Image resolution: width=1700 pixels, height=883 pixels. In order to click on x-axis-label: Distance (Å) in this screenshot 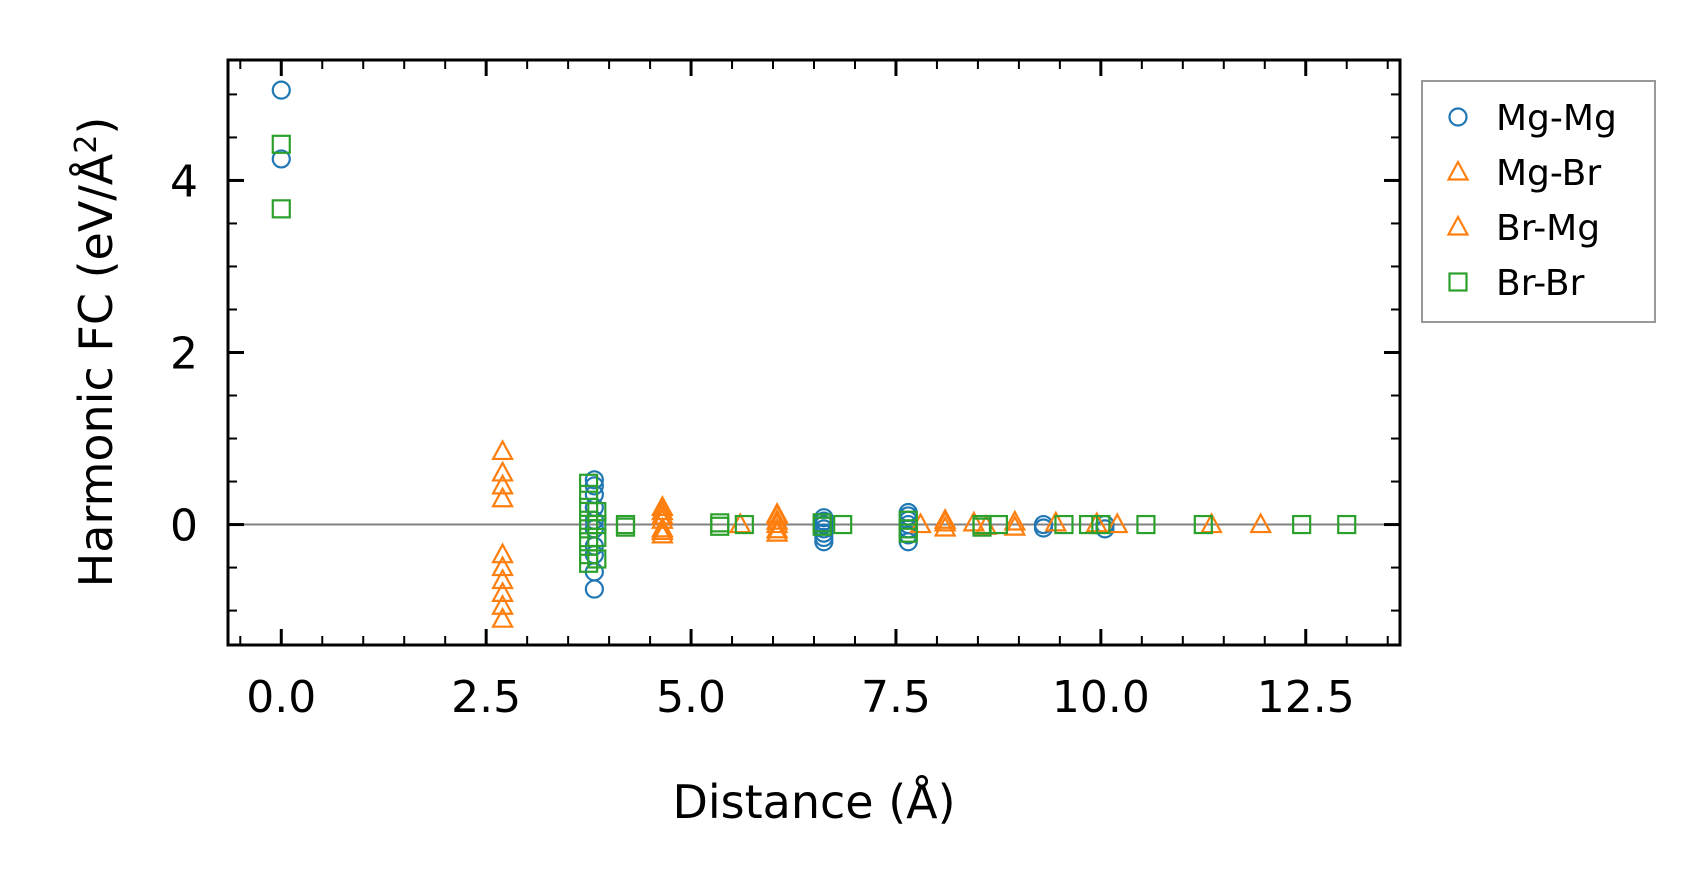, I will do `click(813, 802)`.